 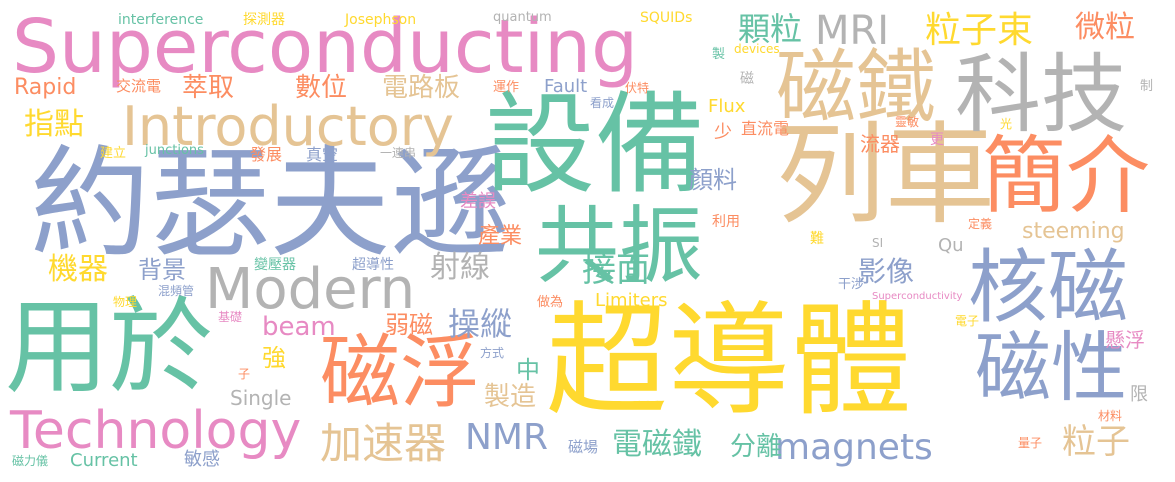 I want to click on word-superconducting: Superconducting, so click(x=325, y=47).